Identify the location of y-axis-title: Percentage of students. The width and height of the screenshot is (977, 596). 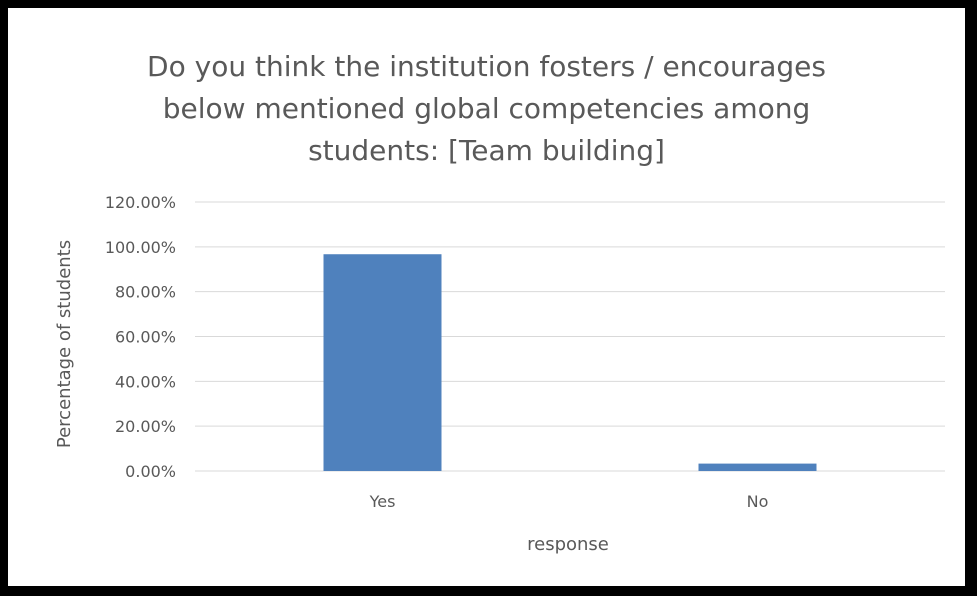
(64, 344).